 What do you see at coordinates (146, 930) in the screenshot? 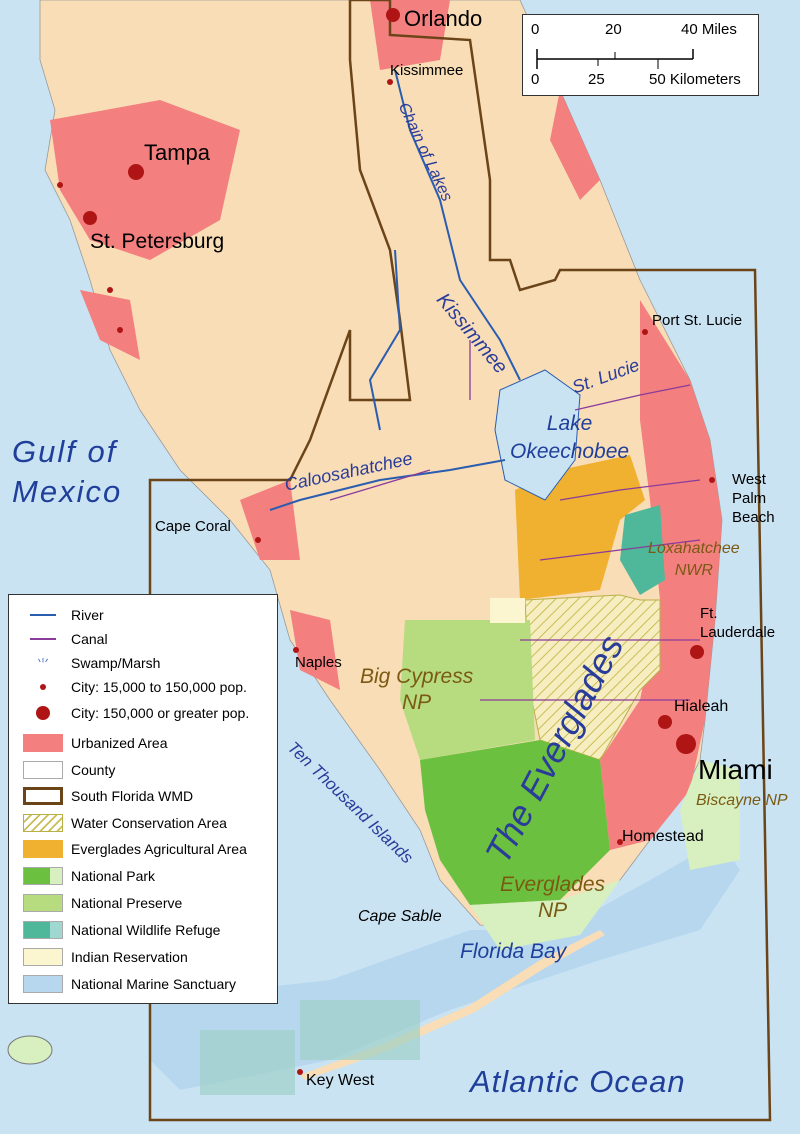
I see `legend-label: National Wildlife Refuge` at bounding box center [146, 930].